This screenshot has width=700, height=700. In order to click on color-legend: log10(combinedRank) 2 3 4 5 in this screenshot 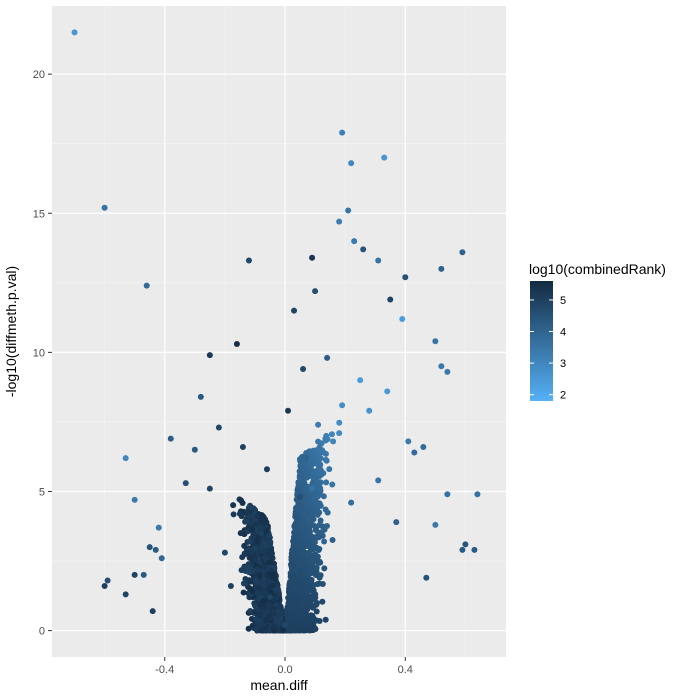, I will do `click(597, 331)`.